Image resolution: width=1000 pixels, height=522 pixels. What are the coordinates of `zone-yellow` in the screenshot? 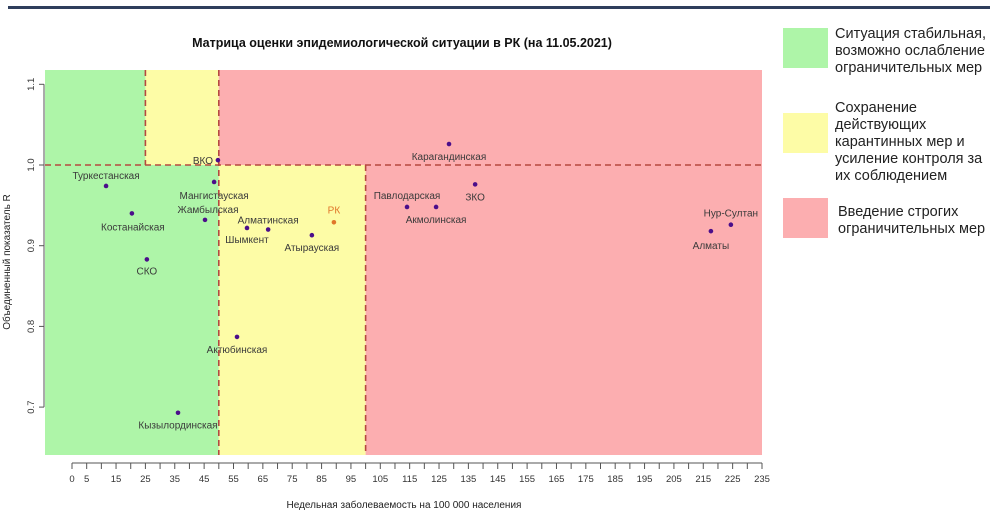 It's located at (292, 310).